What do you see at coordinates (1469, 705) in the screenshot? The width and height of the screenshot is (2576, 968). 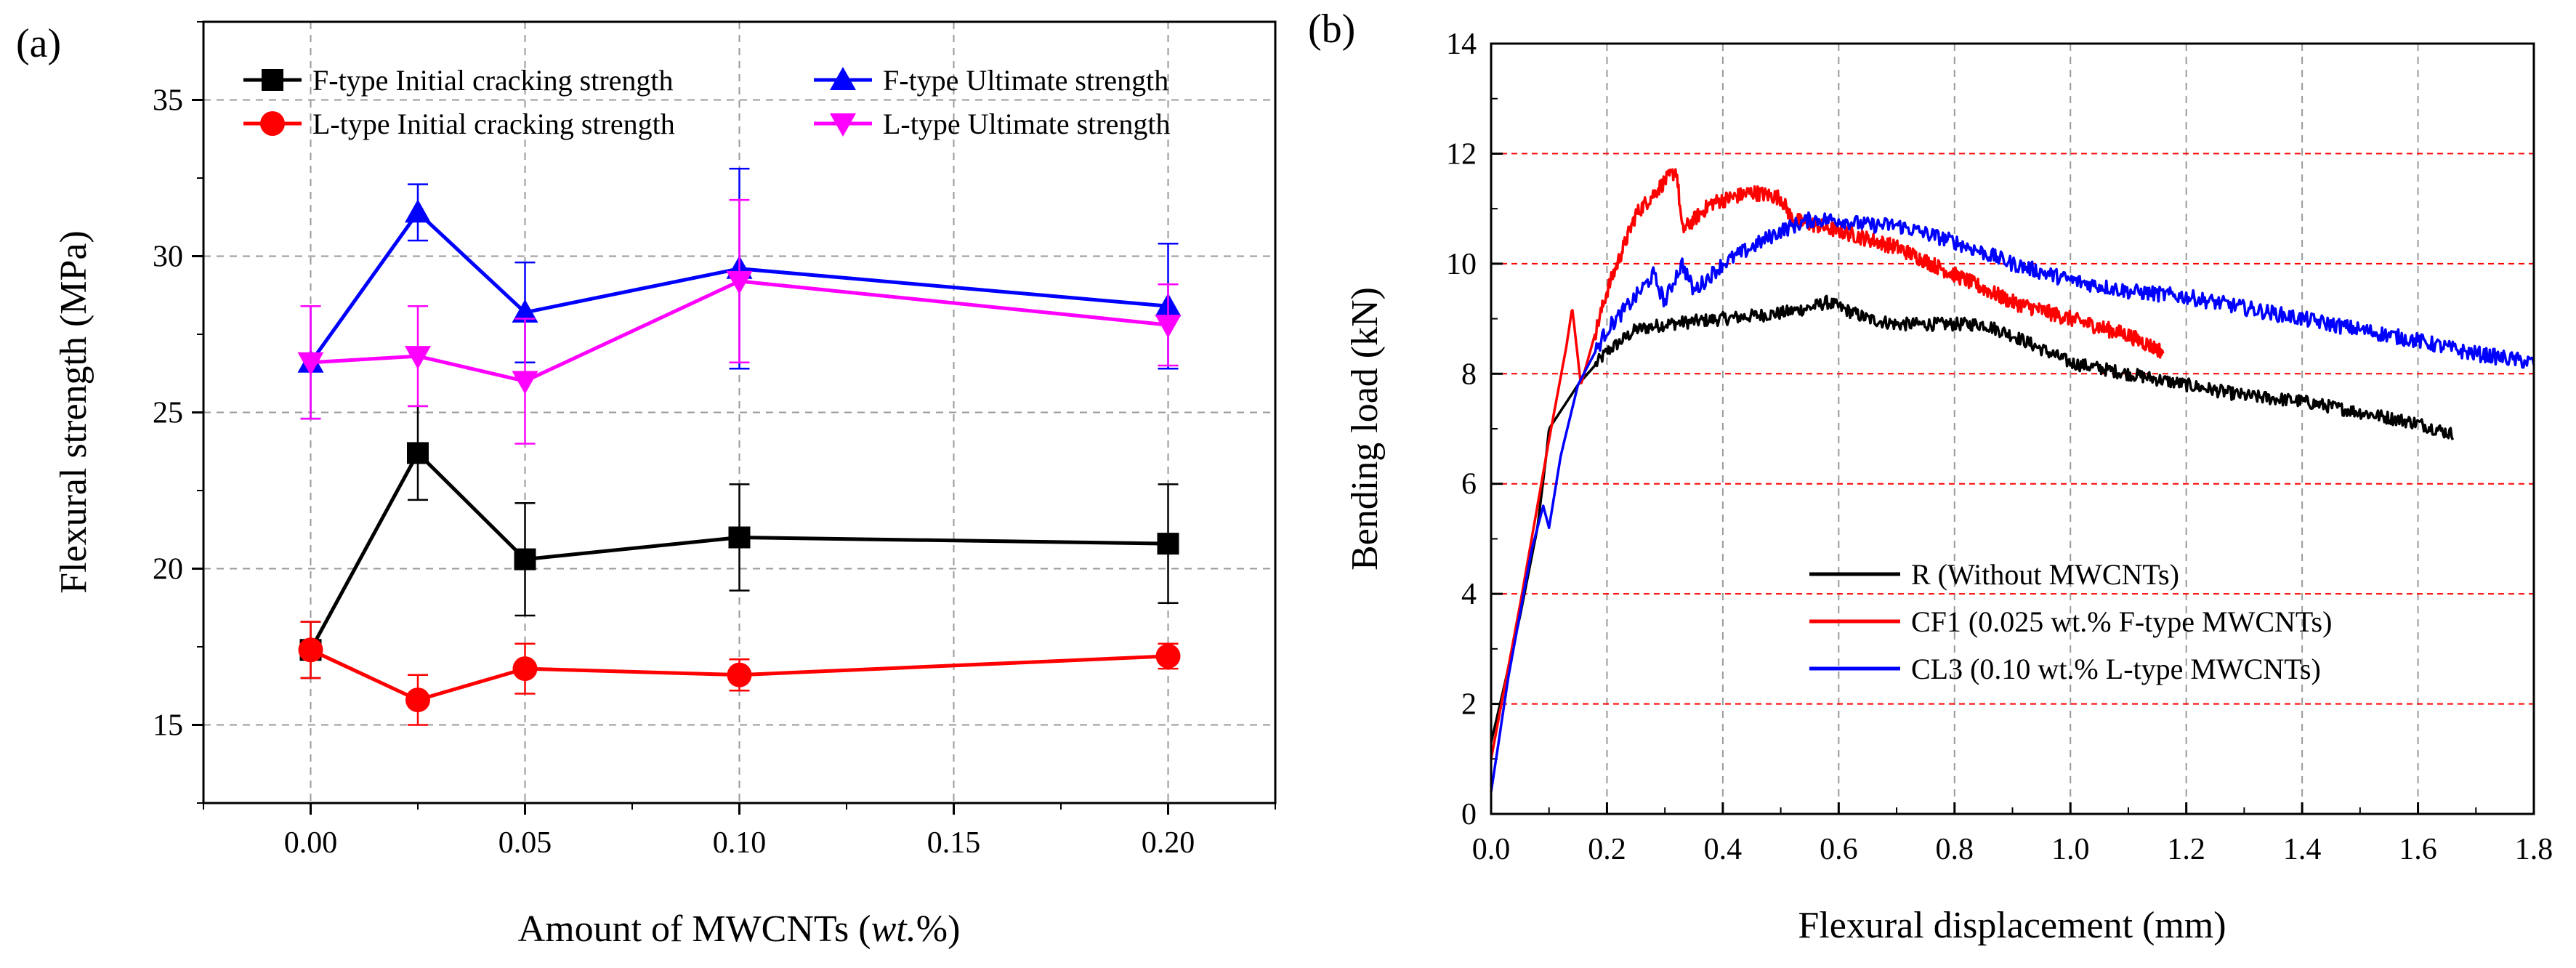 I see `panel-b-y-tick-label: 2` at bounding box center [1469, 705].